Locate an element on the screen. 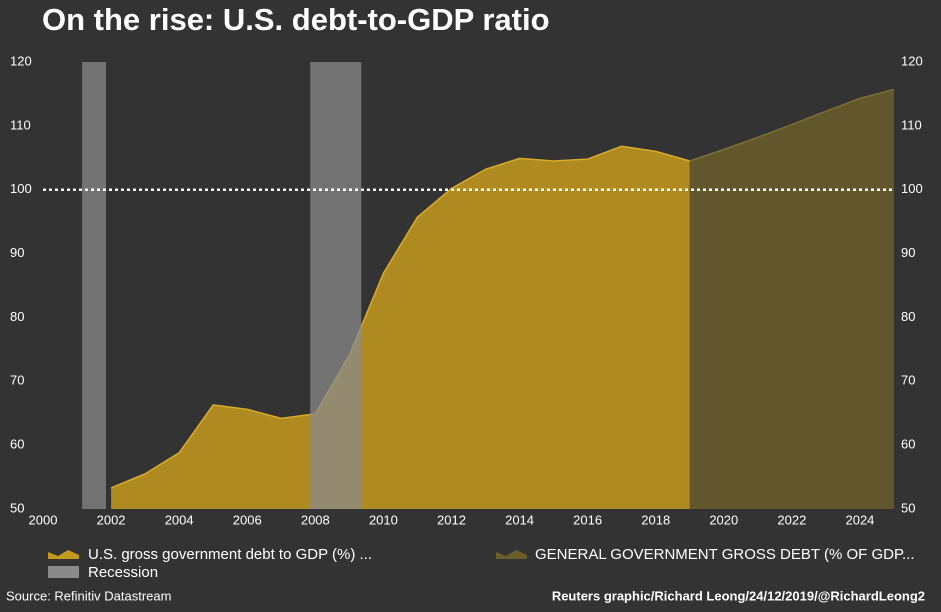 The height and width of the screenshot is (612, 941). y2-tick-label: 70 is located at coordinates (908, 380).